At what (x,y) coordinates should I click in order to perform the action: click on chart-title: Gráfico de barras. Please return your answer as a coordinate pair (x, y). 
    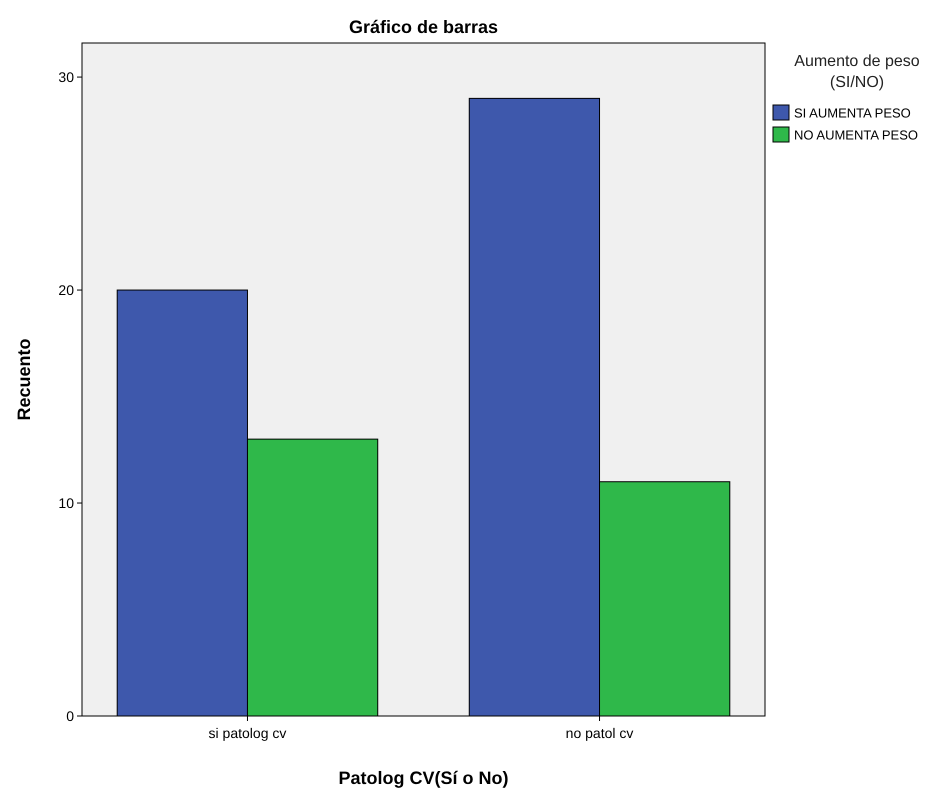
    Looking at the image, I should click on (423, 27).